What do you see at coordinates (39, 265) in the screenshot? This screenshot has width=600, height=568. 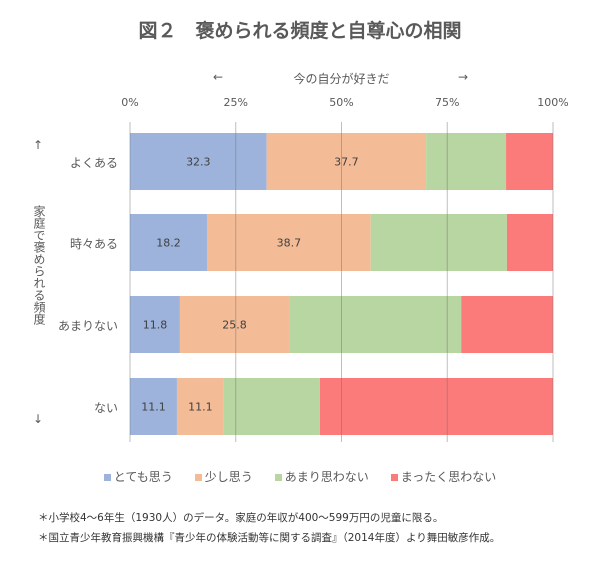 I see `y-axis-title: 家庭で褒められる頻度` at bounding box center [39, 265].